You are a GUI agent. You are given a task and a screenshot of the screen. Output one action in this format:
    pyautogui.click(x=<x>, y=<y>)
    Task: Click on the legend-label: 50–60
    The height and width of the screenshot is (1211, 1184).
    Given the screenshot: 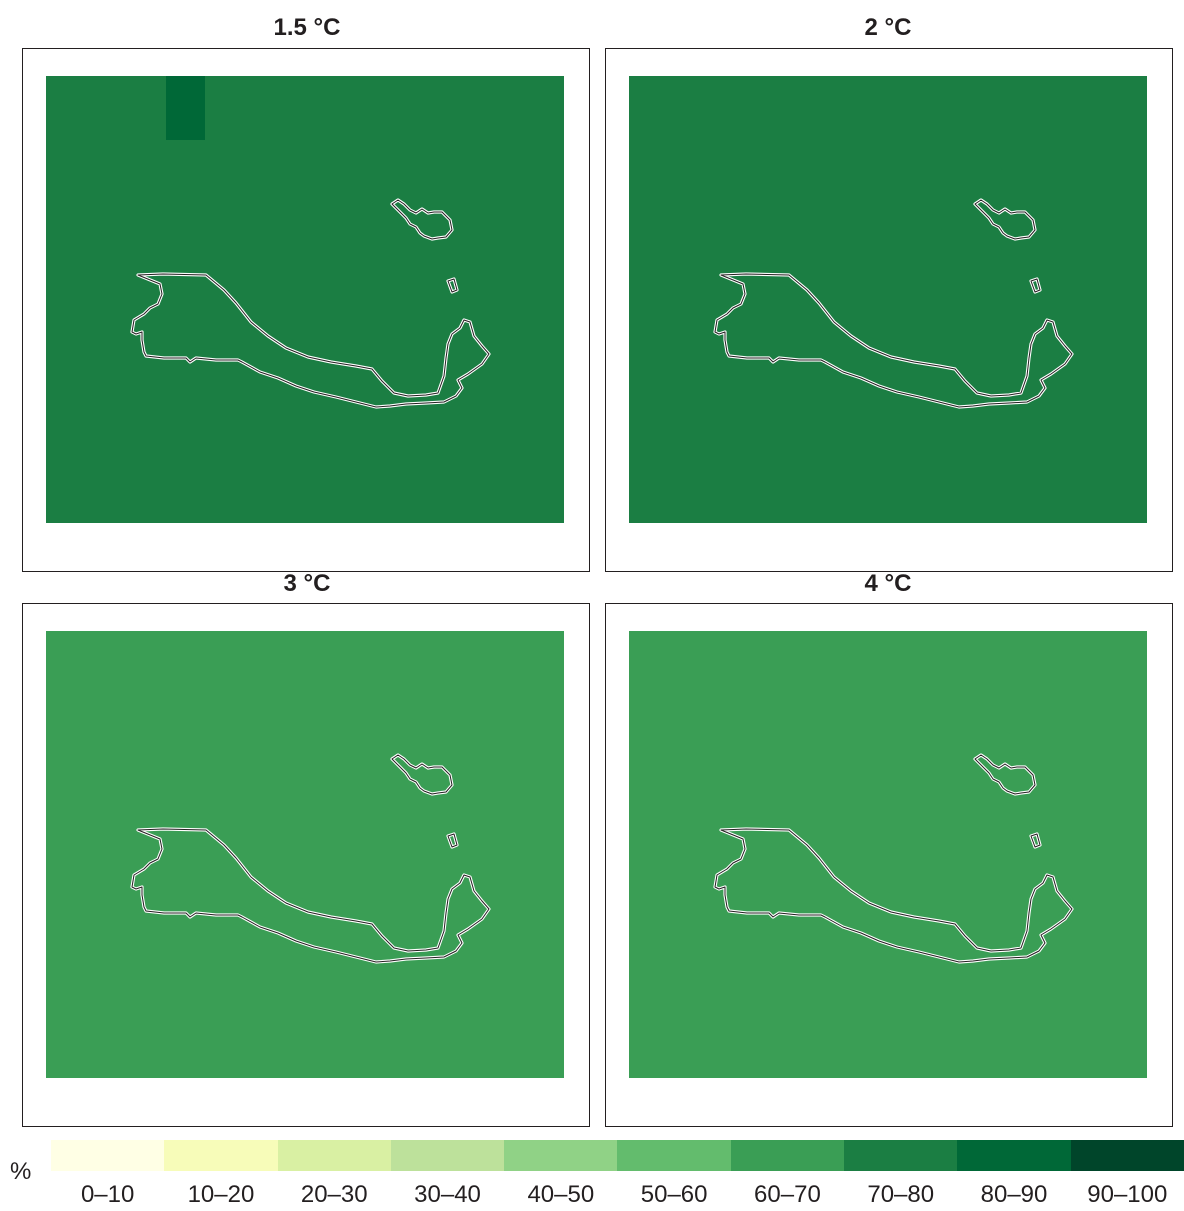 What is the action you would take?
    pyautogui.click(x=674, y=1194)
    